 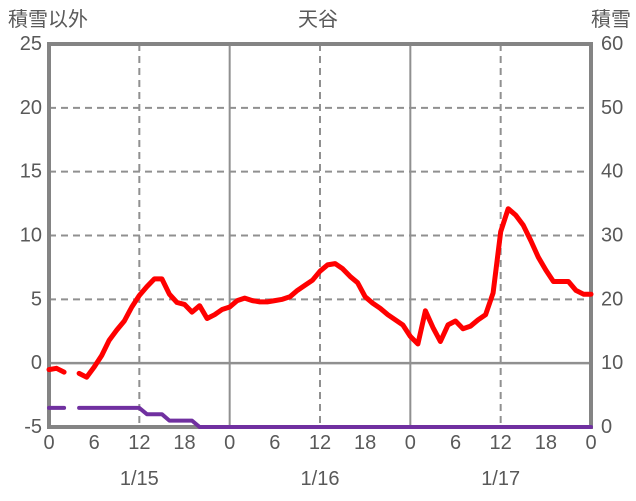 What do you see at coordinates (611, 20) in the screenshot?
I see `right-axis-title: 積雪` at bounding box center [611, 20].